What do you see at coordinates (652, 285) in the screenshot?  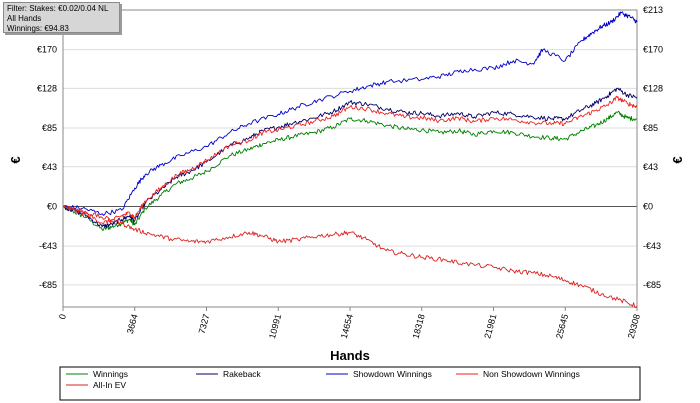 I see `y-tick-label-right: -€85` at bounding box center [652, 285].